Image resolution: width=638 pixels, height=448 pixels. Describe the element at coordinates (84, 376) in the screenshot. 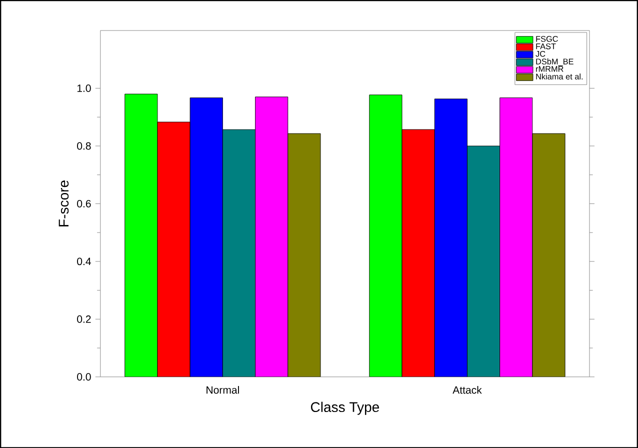

I see `y-tick-label: 0.0` at that location.